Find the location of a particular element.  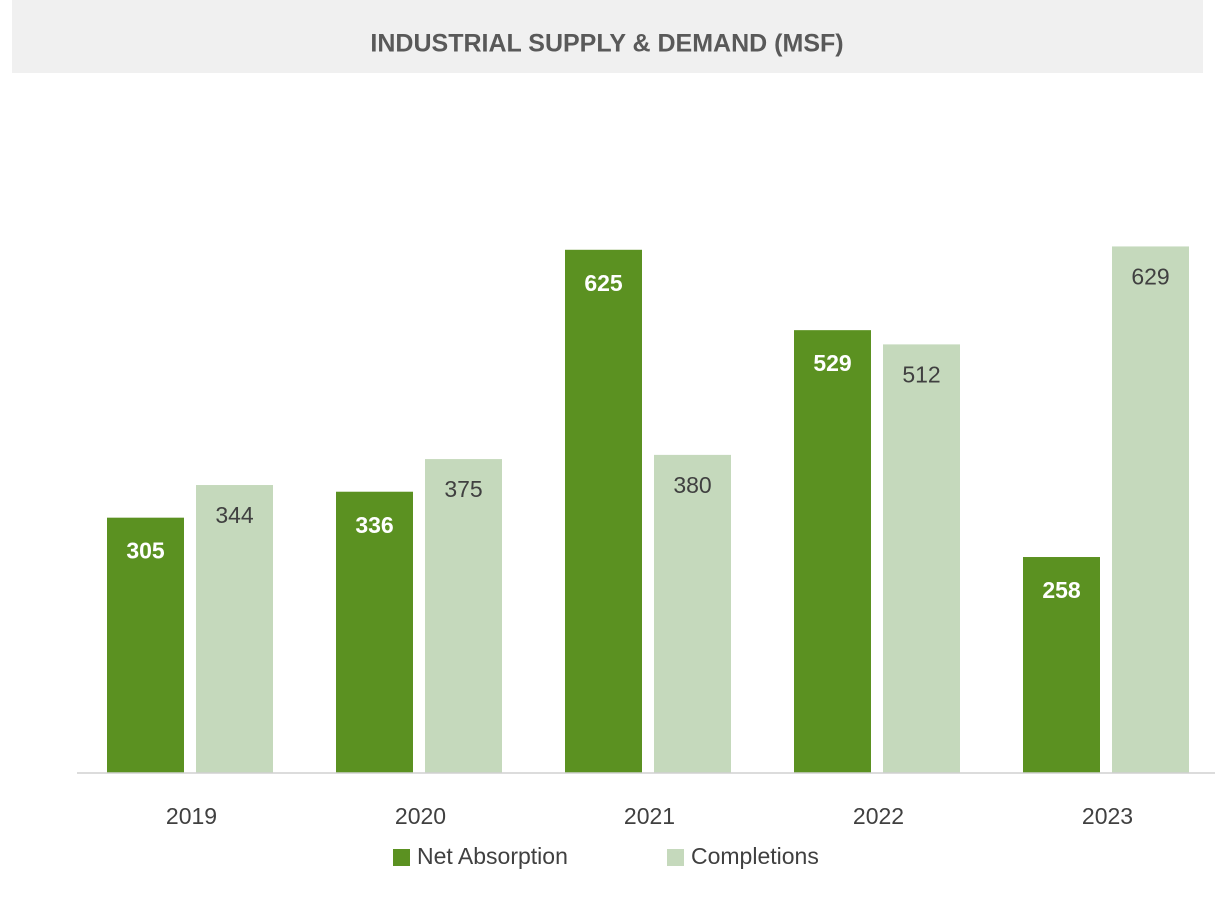

data-label: 512 is located at coordinates (921, 374).